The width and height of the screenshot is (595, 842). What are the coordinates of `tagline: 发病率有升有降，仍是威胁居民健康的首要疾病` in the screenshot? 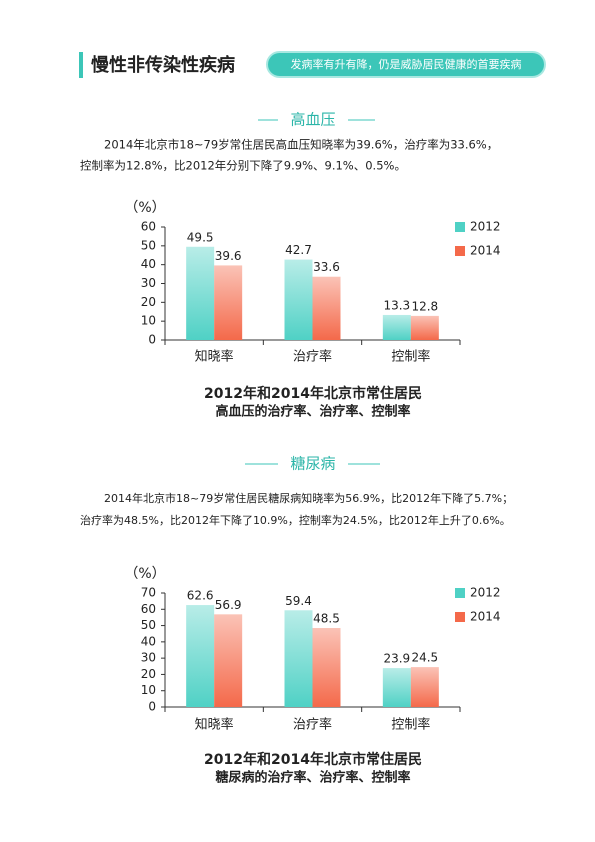 It's located at (406, 64).